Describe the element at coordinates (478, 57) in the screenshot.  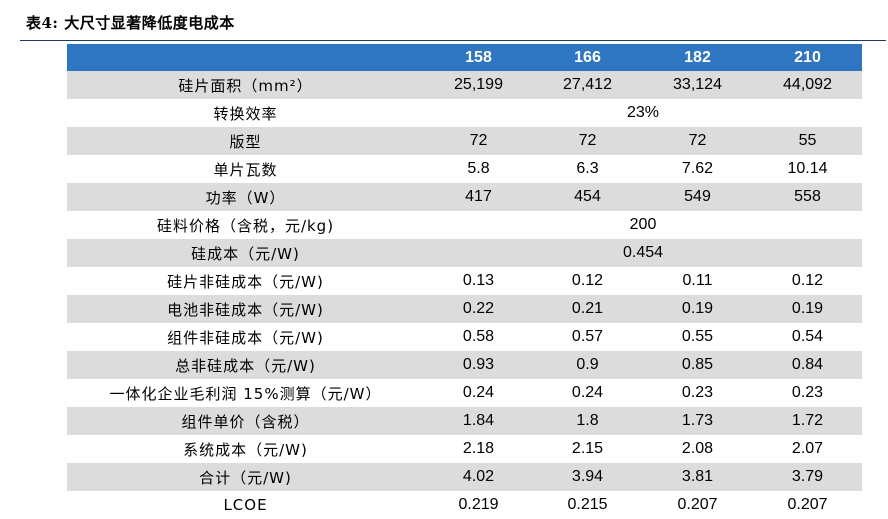
I see `header-cell-158: 158` at that location.